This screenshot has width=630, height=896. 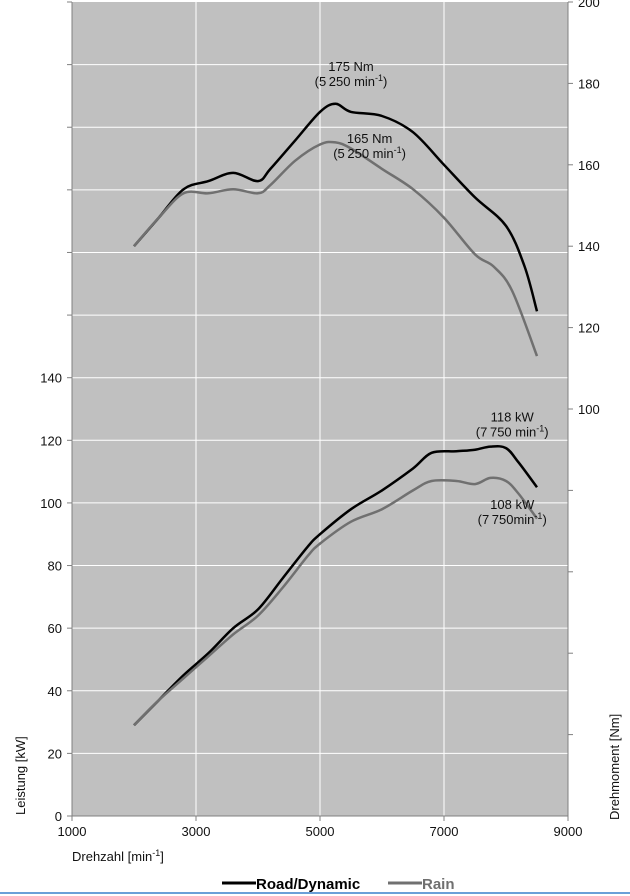 What do you see at coordinates (58, 816) in the screenshot?
I see `y-left-tick-label: 0` at bounding box center [58, 816].